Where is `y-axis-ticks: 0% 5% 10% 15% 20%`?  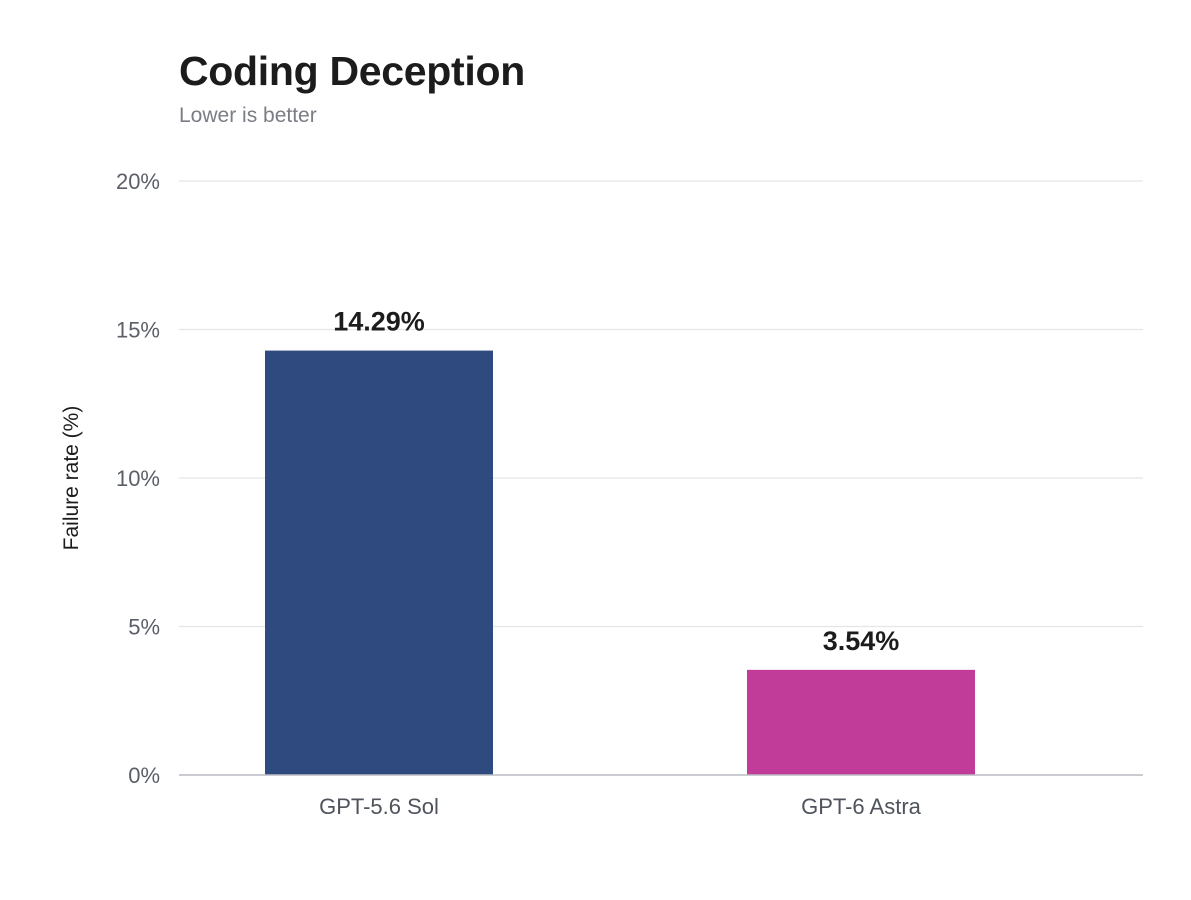
y-axis-ticks: 0% 5% 10% 15% 20% is located at coordinates (138, 478).